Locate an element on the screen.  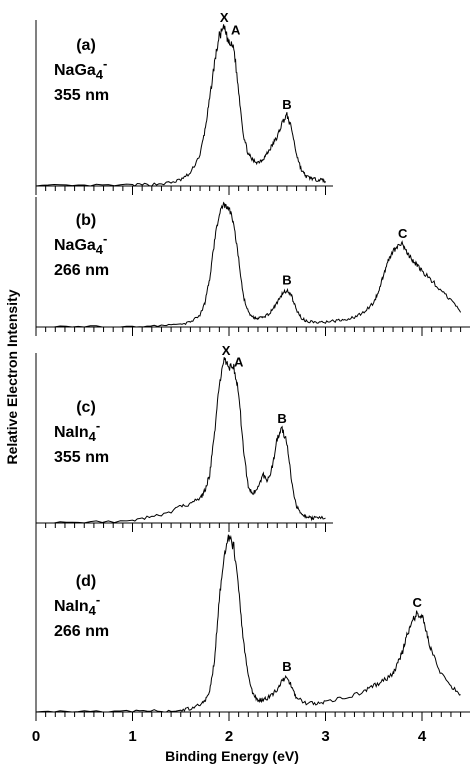
panel-a-wavelength: 355 nm is located at coordinates (81, 95).